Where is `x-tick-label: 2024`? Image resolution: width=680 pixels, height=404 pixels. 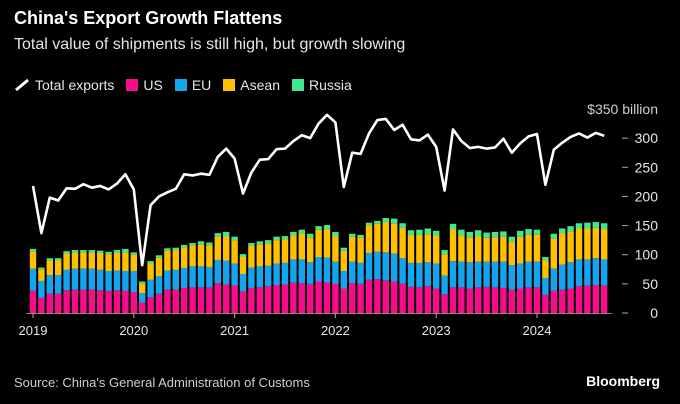 x-tick-label: 2024 is located at coordinates (537, 330).